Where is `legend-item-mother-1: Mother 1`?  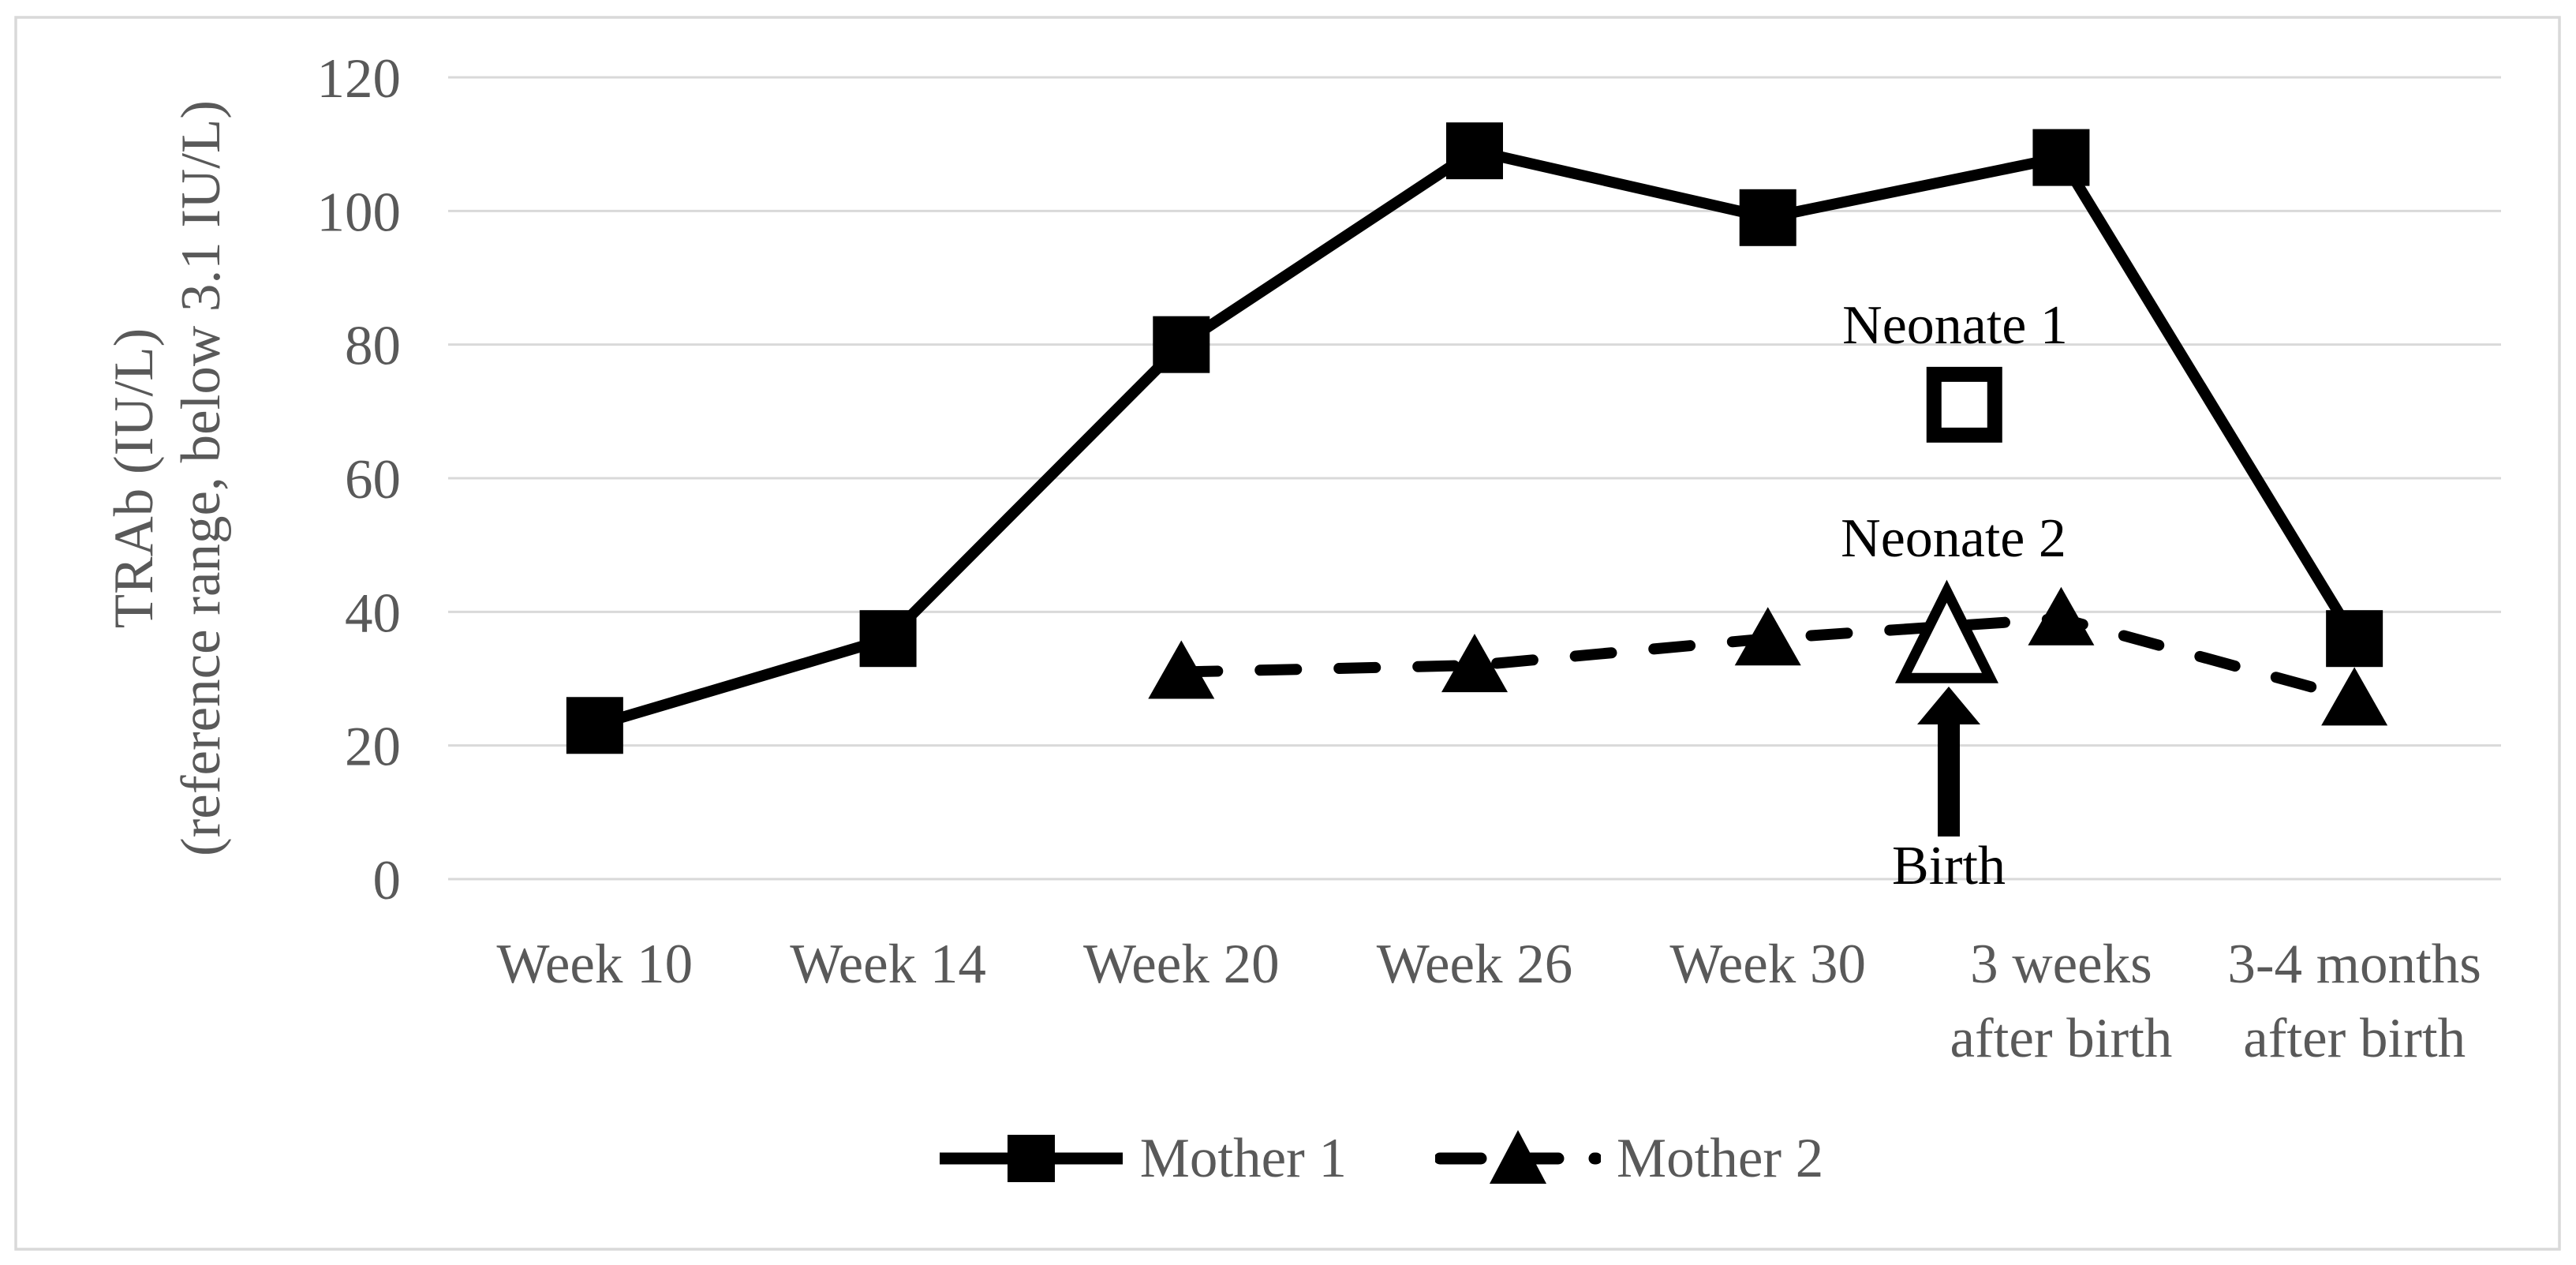
legend-item-mother-1: Mother 1 is located at coordinates (1142, 1158).